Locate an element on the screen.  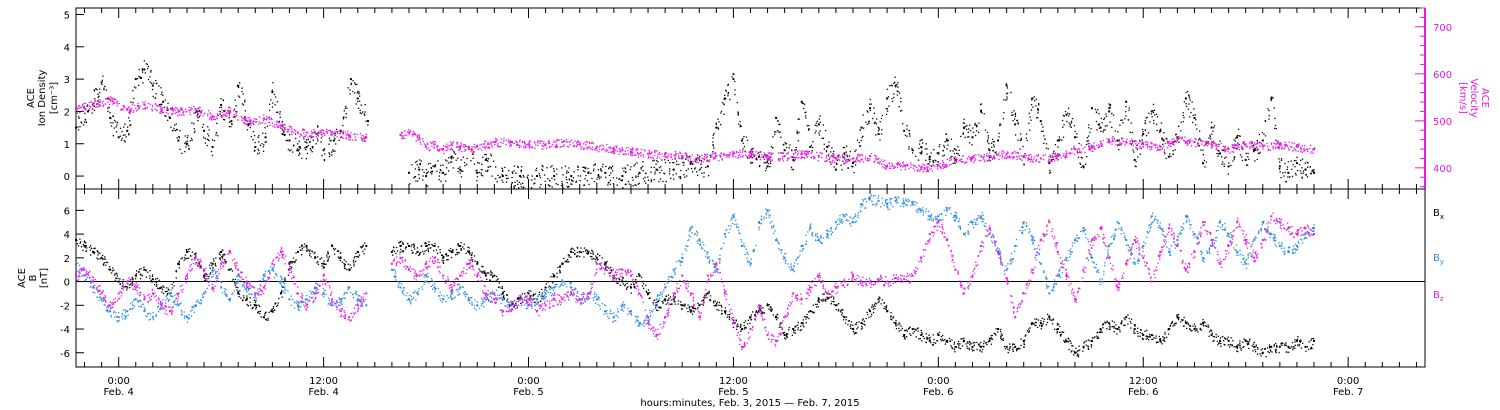
velocity-point is located at coordinates (1143, 144).